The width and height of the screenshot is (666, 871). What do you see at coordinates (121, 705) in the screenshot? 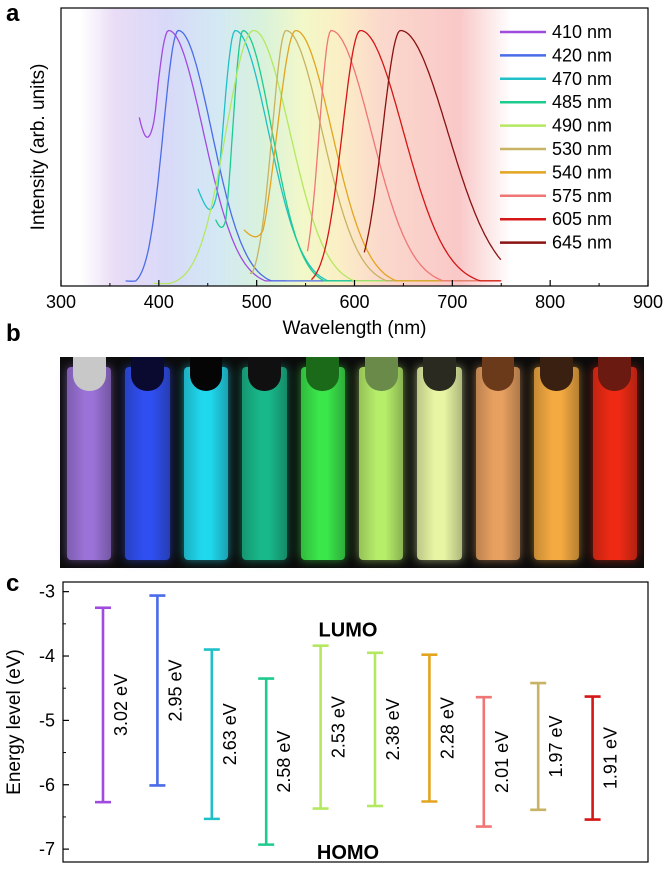
I see `gap-label-1: 3.02 eV` at bounding box center [121, 705].